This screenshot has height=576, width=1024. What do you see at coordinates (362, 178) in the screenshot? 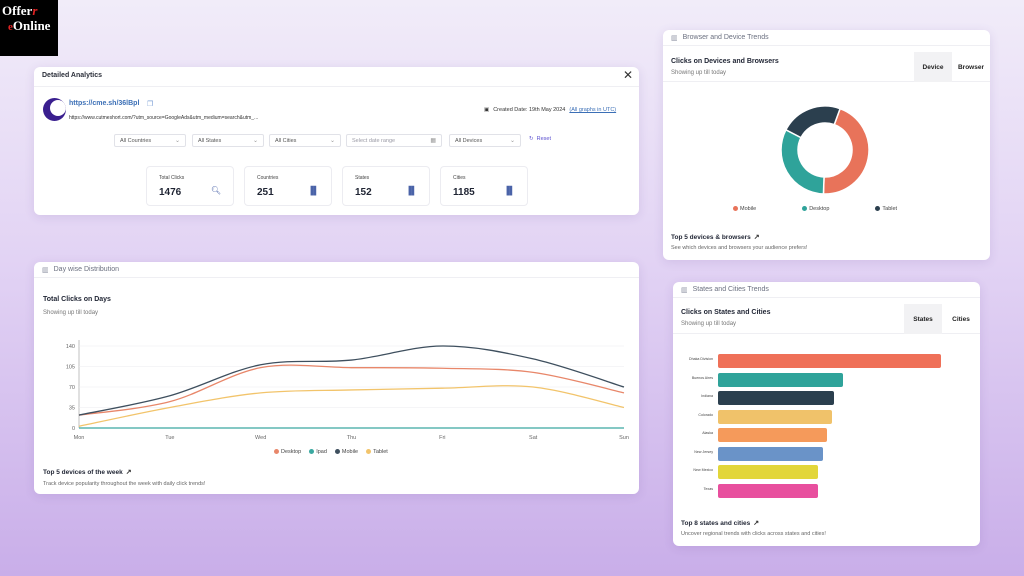
I see `stat-label: States` at bounding box center [362, 178].